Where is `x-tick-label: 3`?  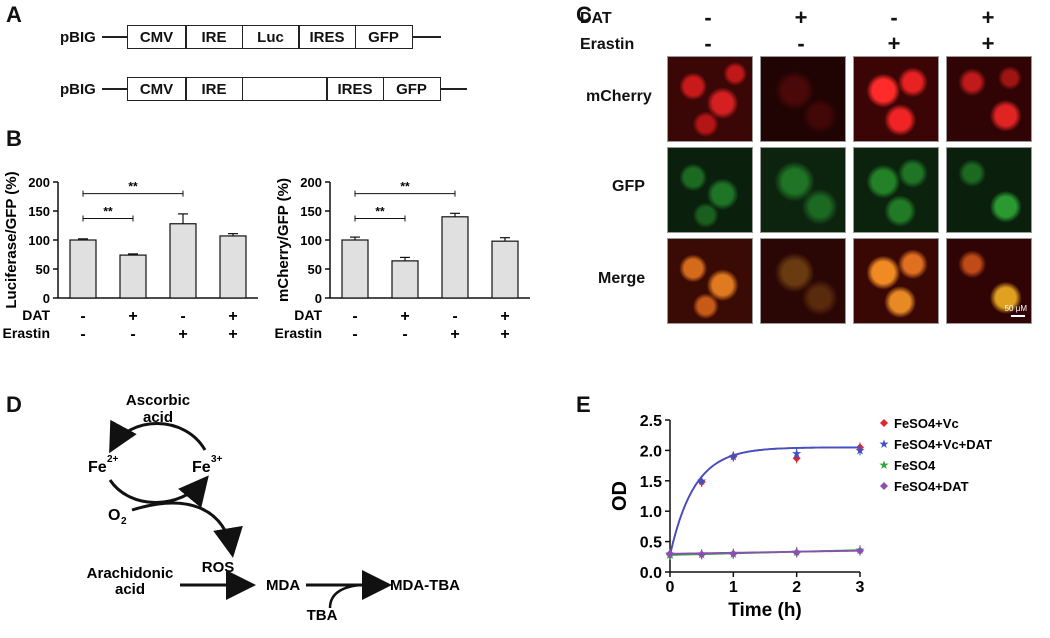 x-tick-label: 3 is located at coordinates (860, 587).